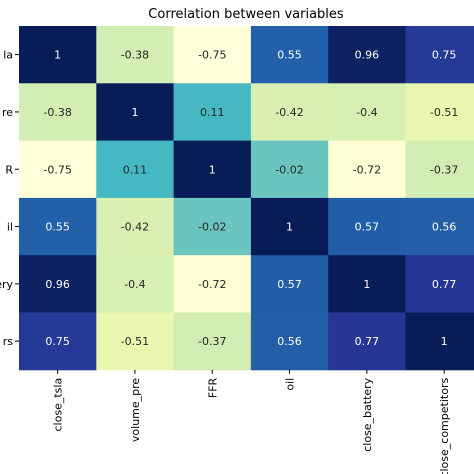 The height and width of the screenshot is (474, 474). What do you see at coordinates (8, 55) in the screenshot?
I see `y-tick-label: la` at bounding box center [8, 55].